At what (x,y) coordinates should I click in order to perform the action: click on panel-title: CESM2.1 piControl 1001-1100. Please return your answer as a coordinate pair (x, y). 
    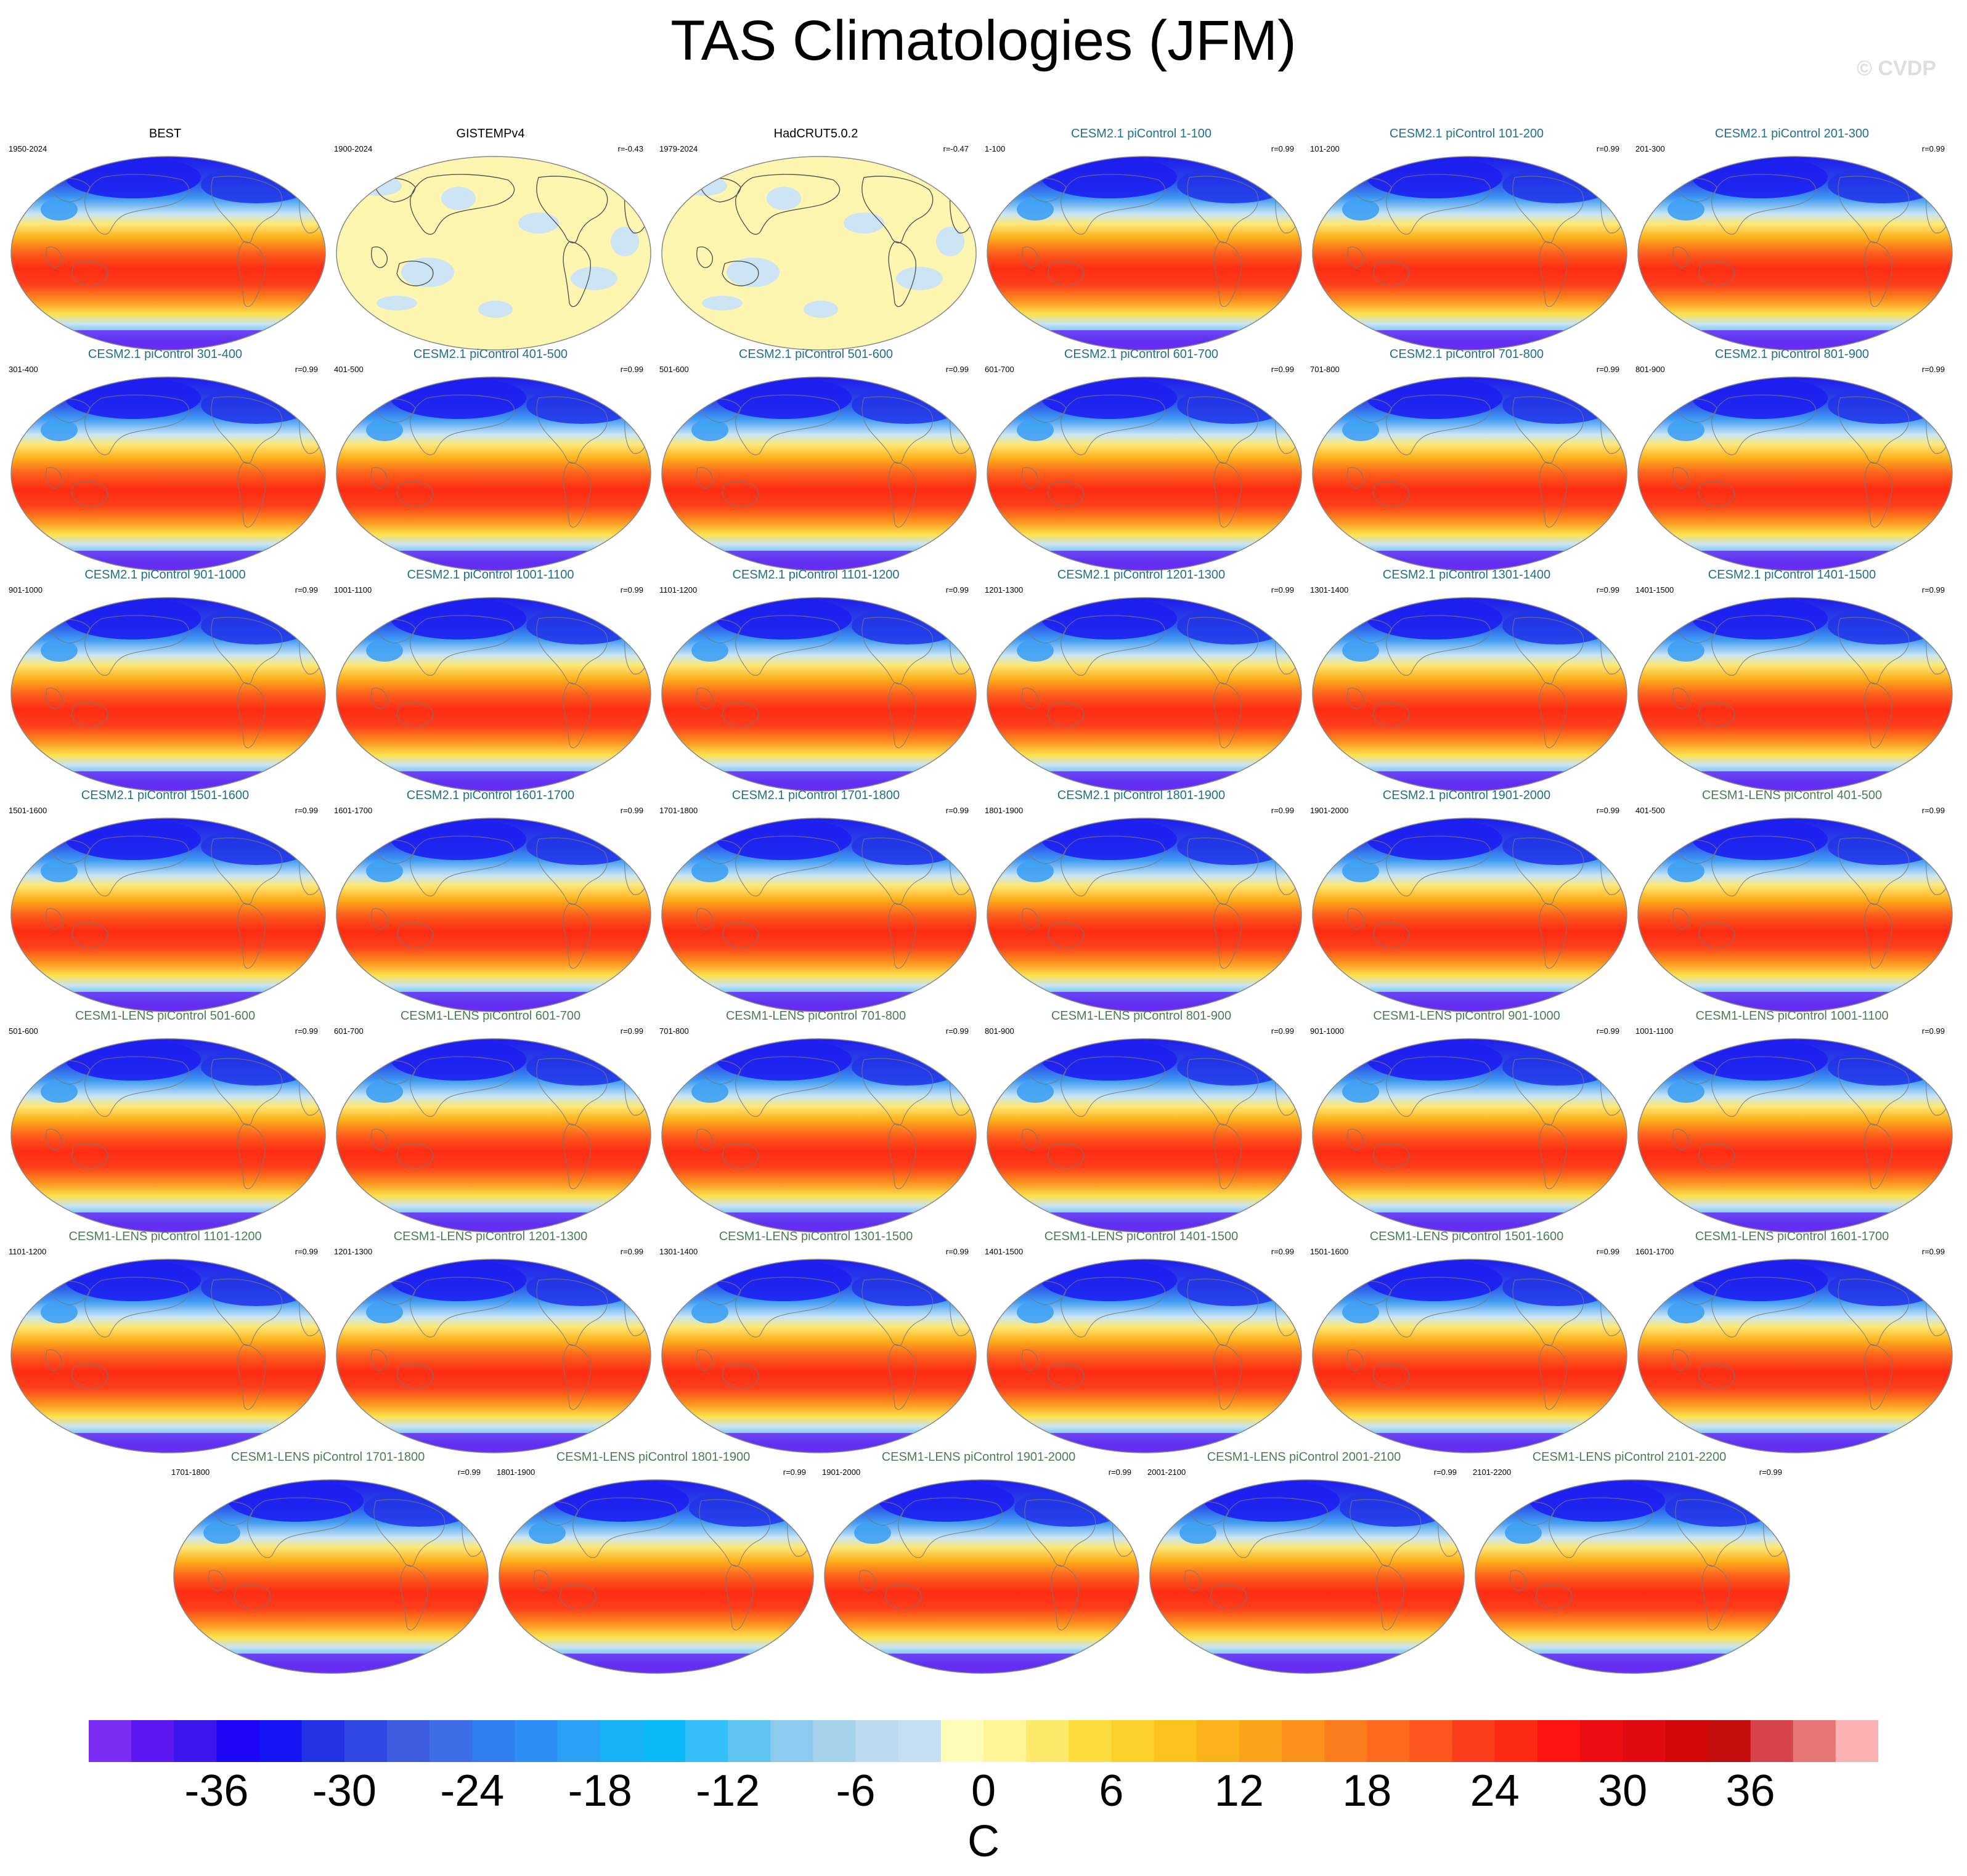
    Looking at the image, I should click on (490, 575).